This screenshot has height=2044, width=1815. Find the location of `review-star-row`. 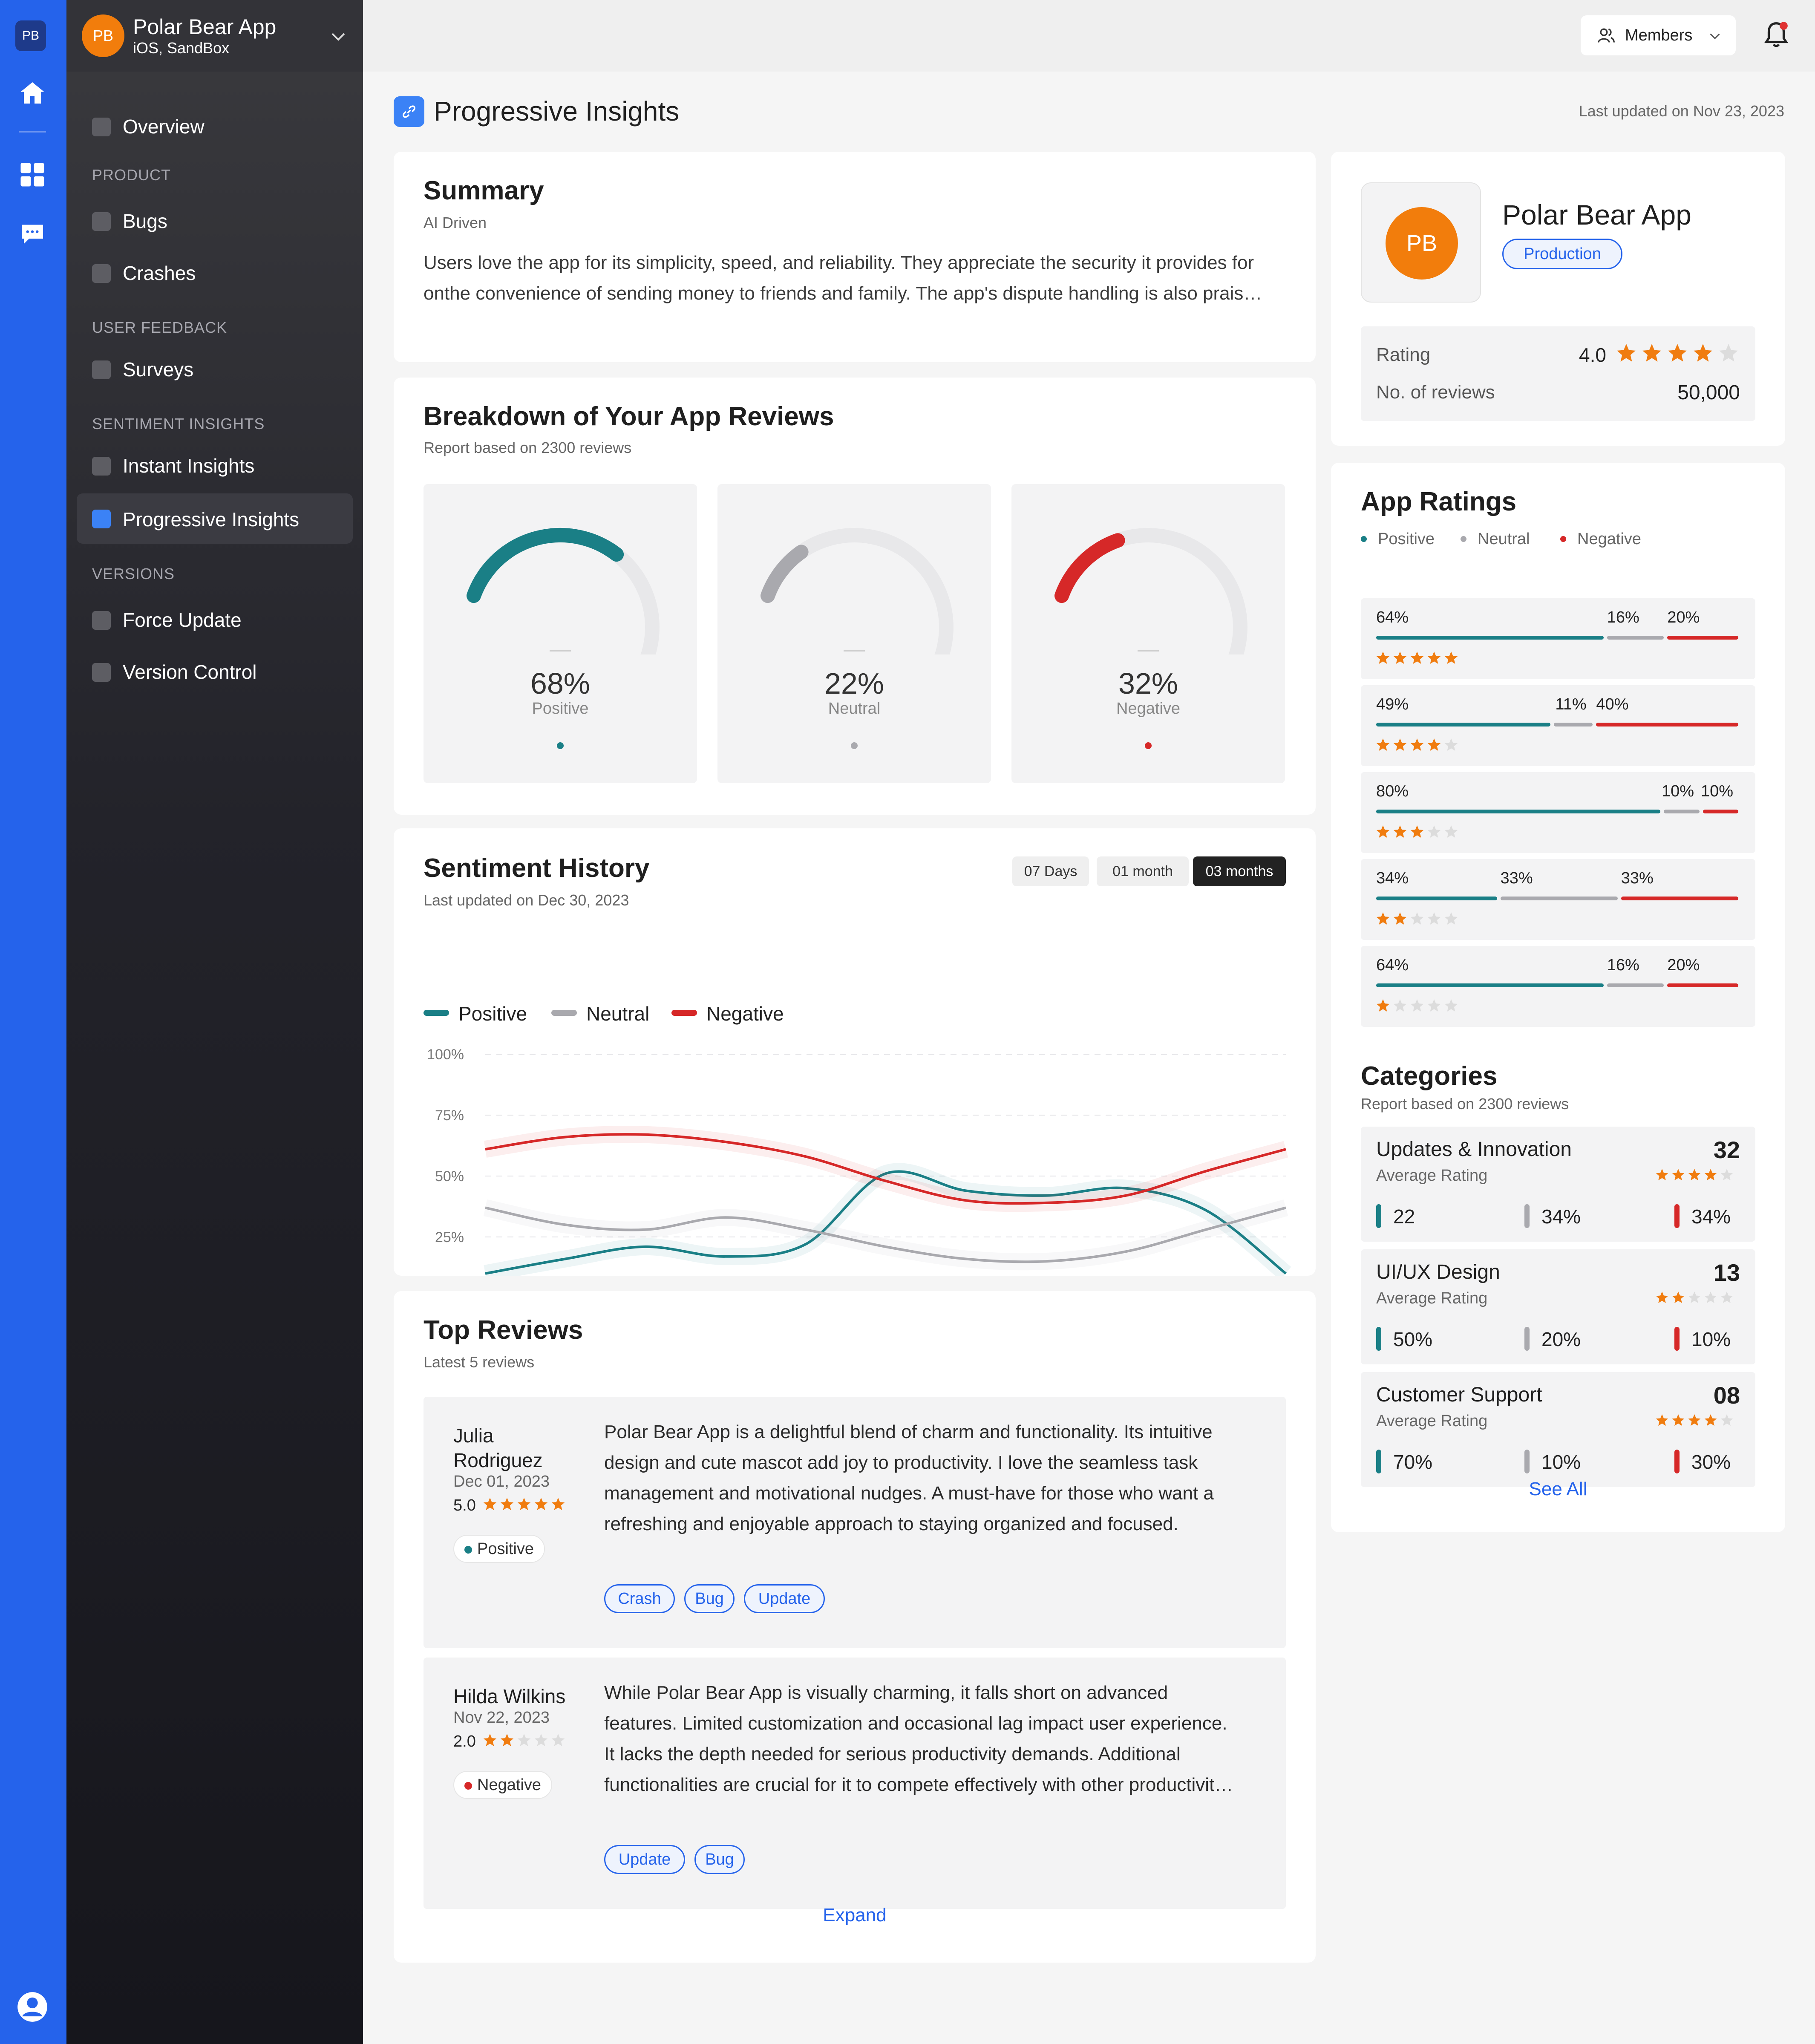

review-star-row is located at coordinates (524, 1504).